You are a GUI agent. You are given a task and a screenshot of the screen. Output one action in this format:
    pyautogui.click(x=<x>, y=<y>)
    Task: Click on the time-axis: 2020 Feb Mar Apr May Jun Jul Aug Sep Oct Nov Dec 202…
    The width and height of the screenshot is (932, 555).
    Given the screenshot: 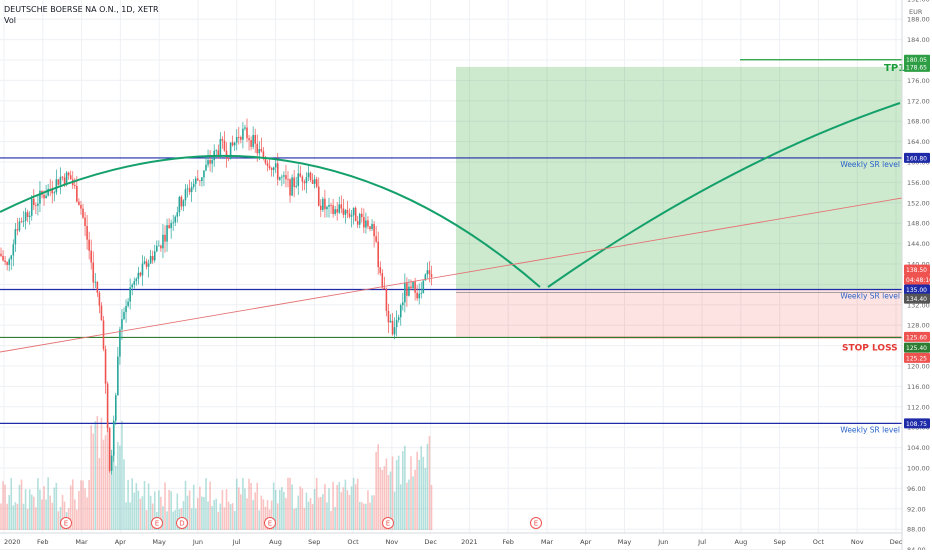 What is the action you would take?
    pyautogui.click(x=451, y=539)
    